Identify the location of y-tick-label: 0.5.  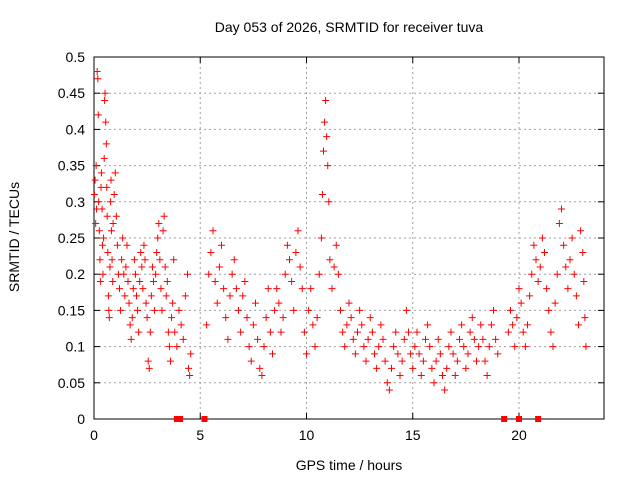
(76, 57).